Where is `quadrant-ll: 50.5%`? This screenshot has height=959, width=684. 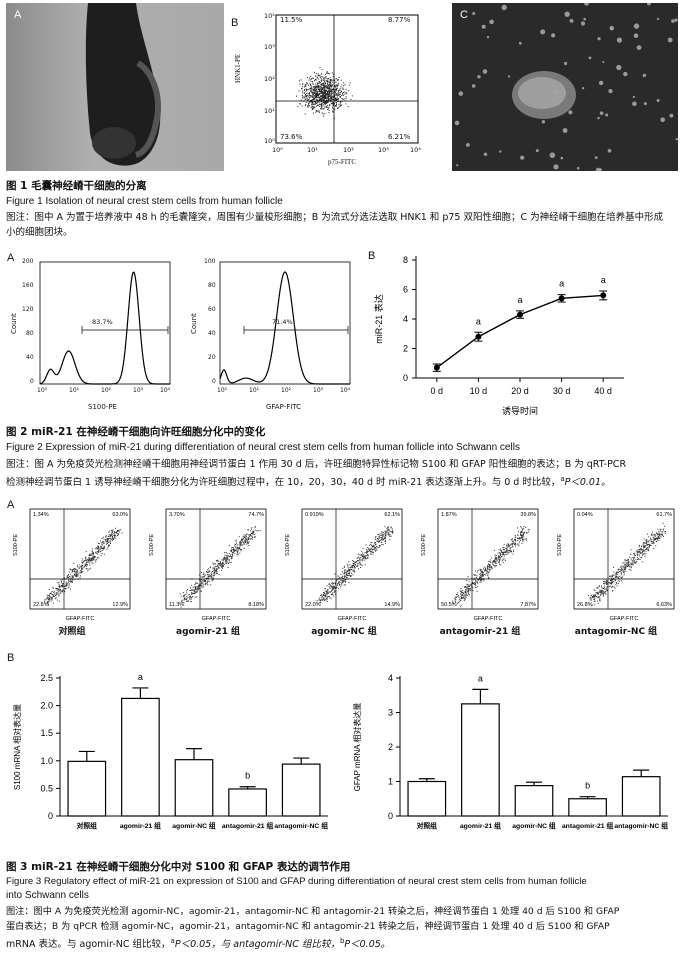
quadrant-ll: 50.5% is located at coordinates (449, 605).